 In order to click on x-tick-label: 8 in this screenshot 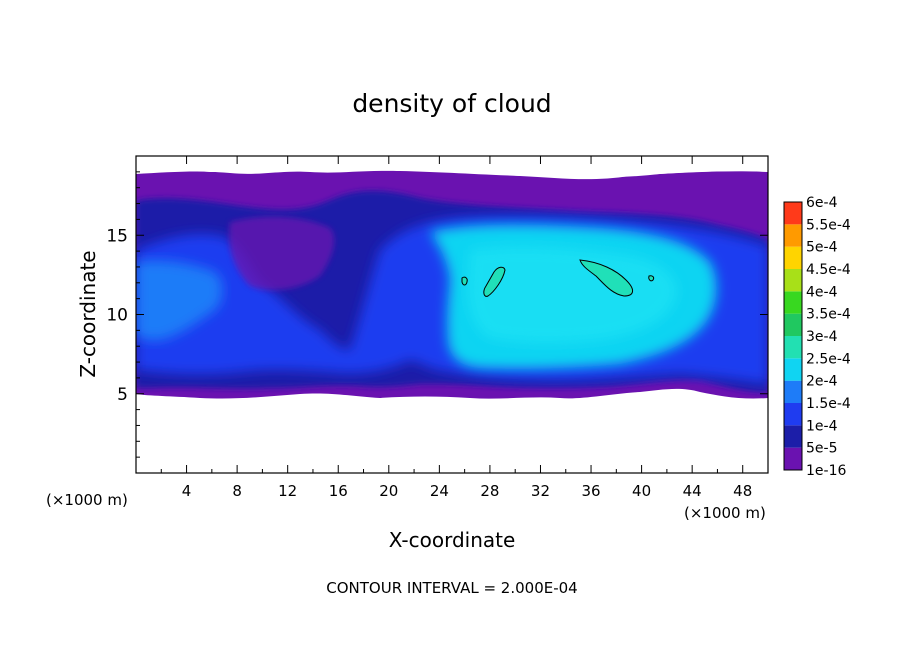, I will do `click(237, 491)`.